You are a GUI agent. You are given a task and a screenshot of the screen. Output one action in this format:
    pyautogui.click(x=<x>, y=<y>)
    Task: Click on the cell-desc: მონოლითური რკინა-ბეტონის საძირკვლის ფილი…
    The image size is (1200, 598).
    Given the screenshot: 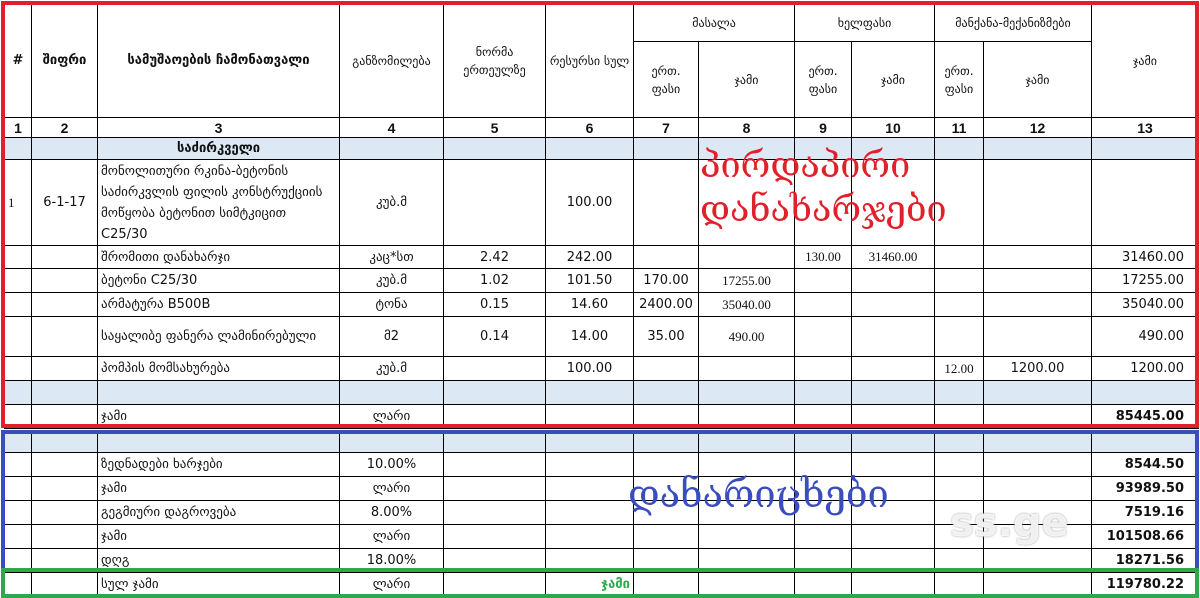 What is the action you would take?
    pyautogui.click(x=218, y=202)
    